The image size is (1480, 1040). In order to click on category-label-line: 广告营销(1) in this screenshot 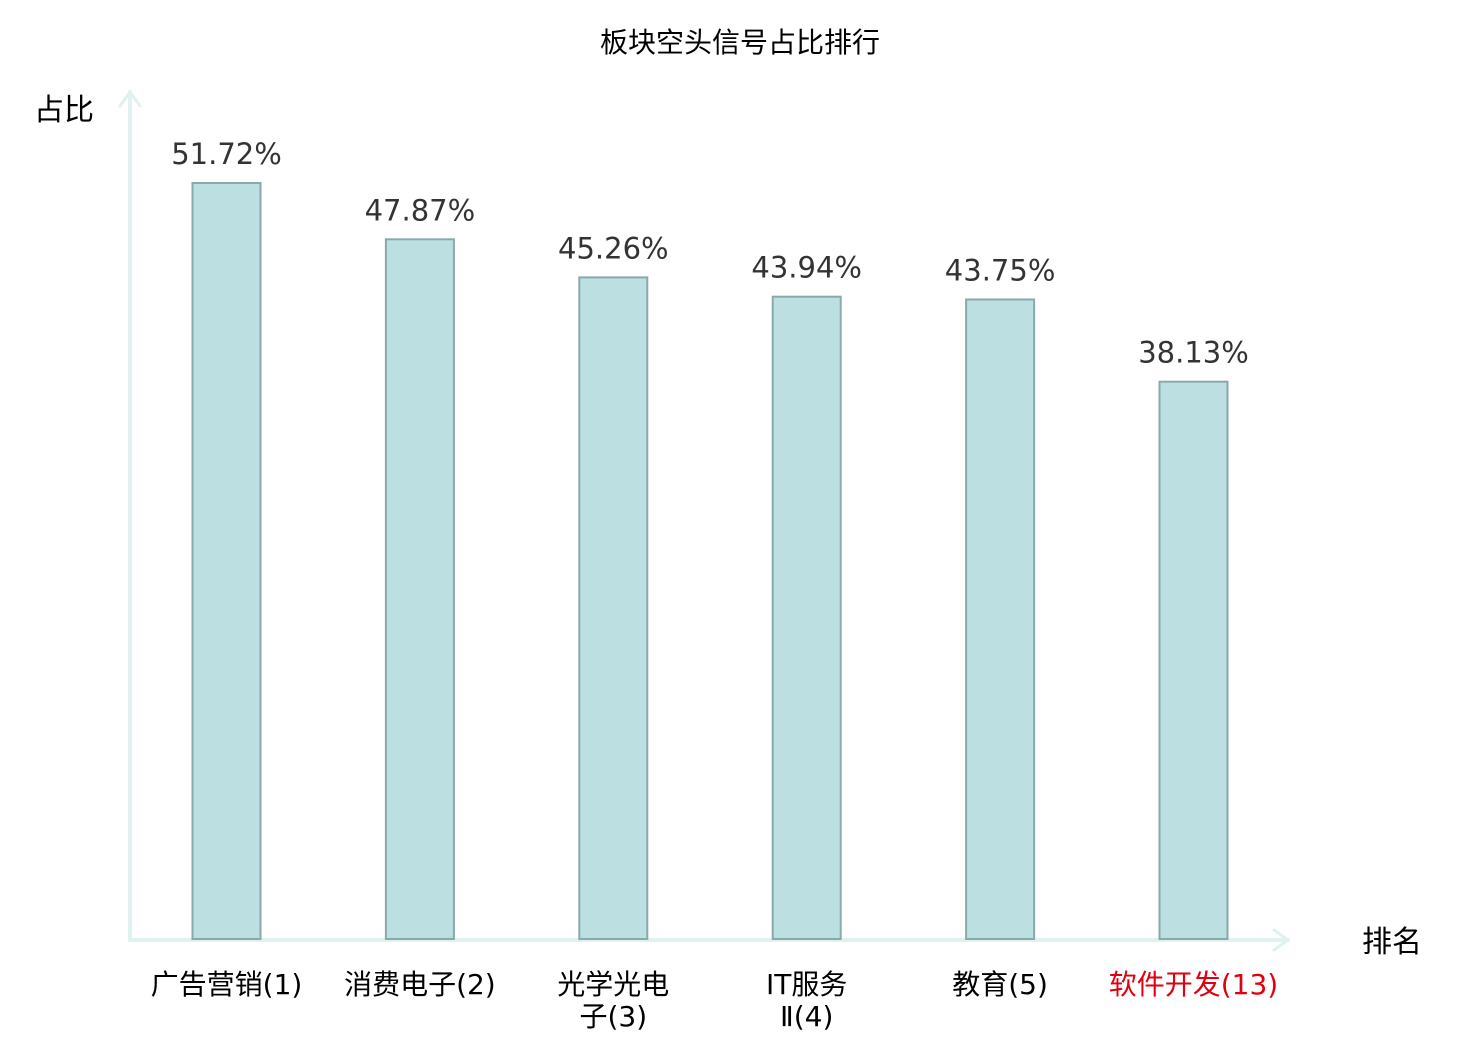, I will do `click(227, 984)`.